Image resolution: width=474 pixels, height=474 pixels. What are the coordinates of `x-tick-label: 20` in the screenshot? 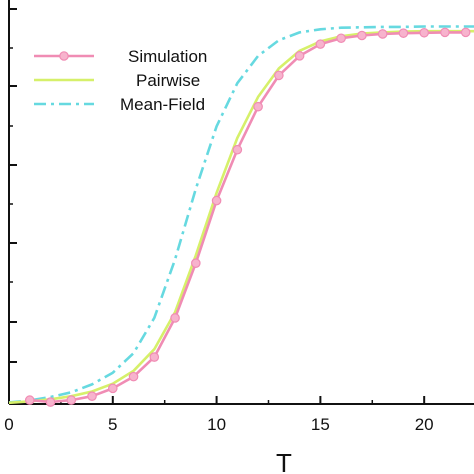 It's located at (424, 424).